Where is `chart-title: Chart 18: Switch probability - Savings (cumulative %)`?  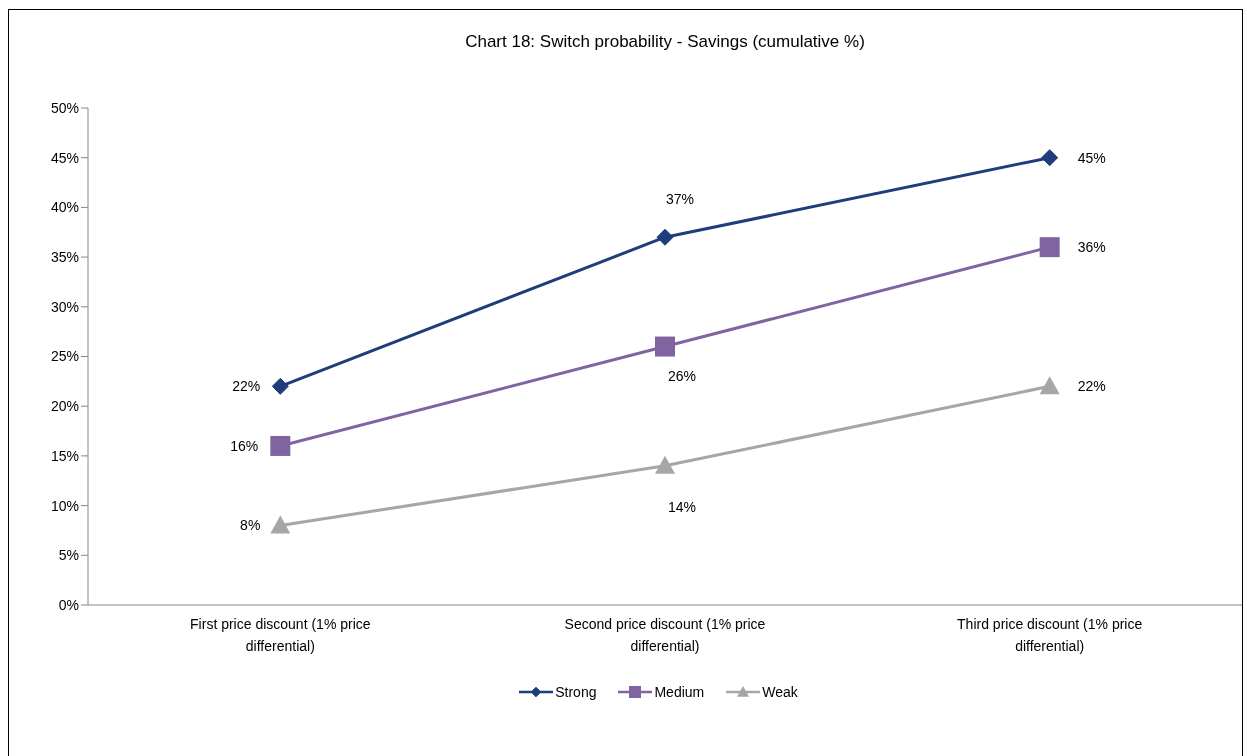
chart-title: Chart 18: Switch probability - Savings (cumulative %) is located at coordinates (665, 42).